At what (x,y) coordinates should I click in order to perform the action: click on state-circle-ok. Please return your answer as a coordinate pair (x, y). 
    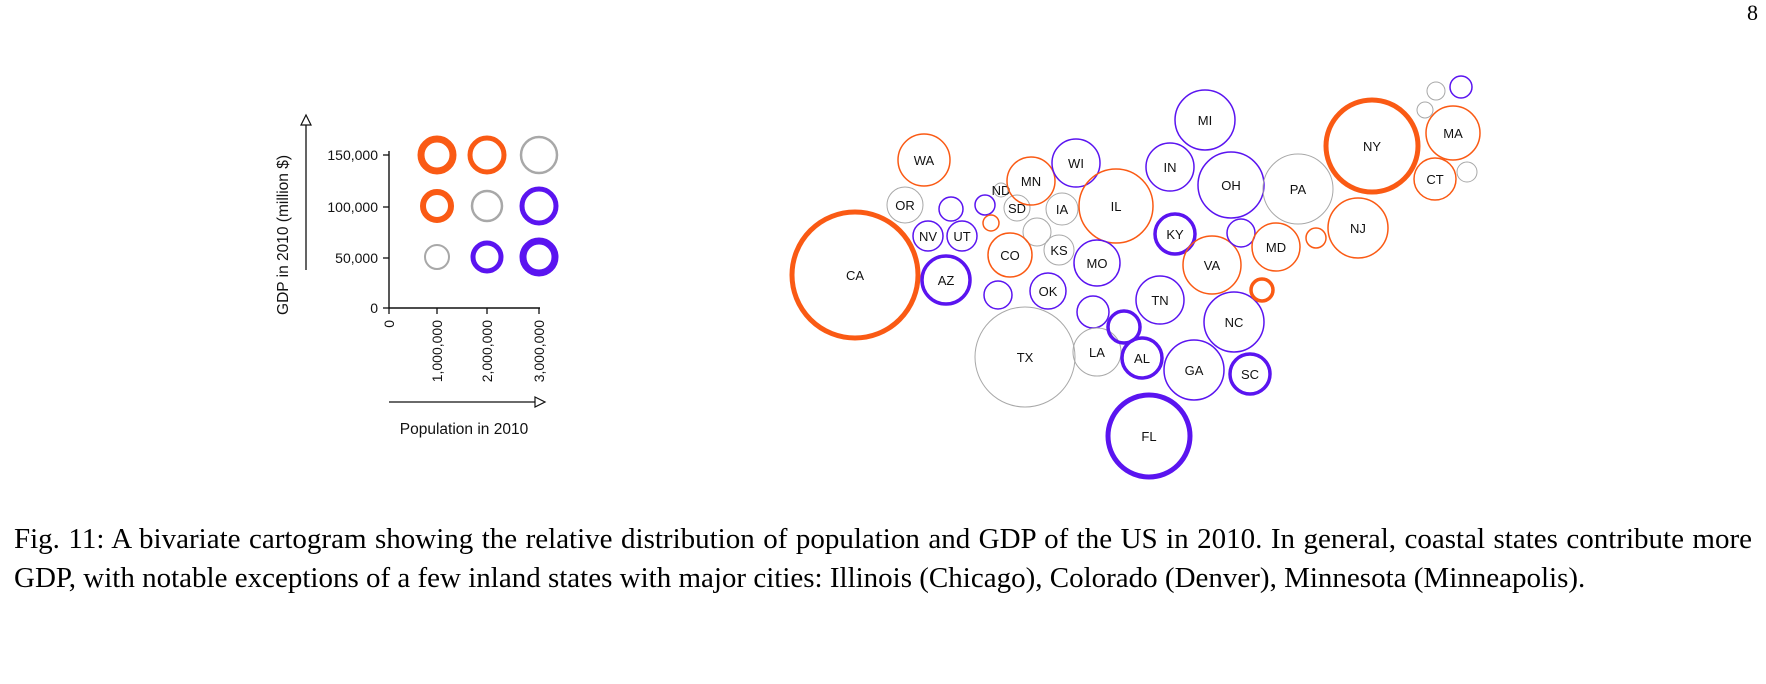
    Looking at the image, I should click on (1048, 291).